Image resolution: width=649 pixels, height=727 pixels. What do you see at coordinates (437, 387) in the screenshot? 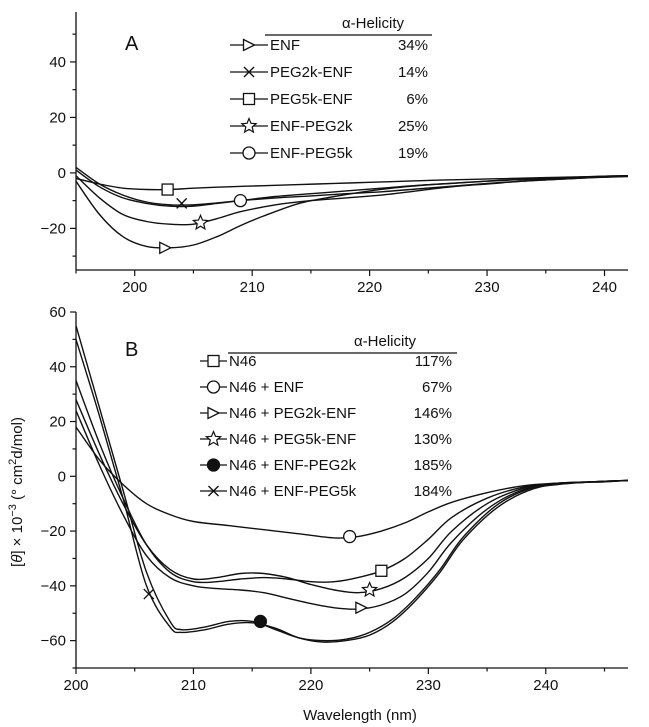
I see `legend-value: 67%` at bounding box center [437, 387].